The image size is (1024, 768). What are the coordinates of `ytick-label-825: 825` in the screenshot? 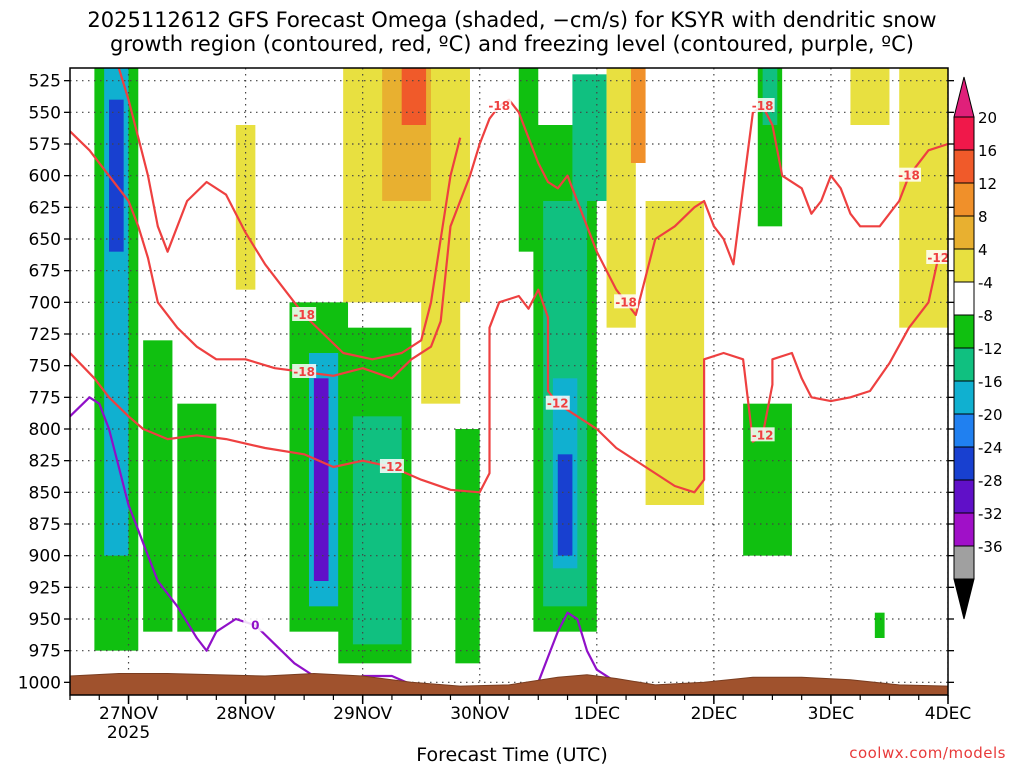 It's located at (45, 462).